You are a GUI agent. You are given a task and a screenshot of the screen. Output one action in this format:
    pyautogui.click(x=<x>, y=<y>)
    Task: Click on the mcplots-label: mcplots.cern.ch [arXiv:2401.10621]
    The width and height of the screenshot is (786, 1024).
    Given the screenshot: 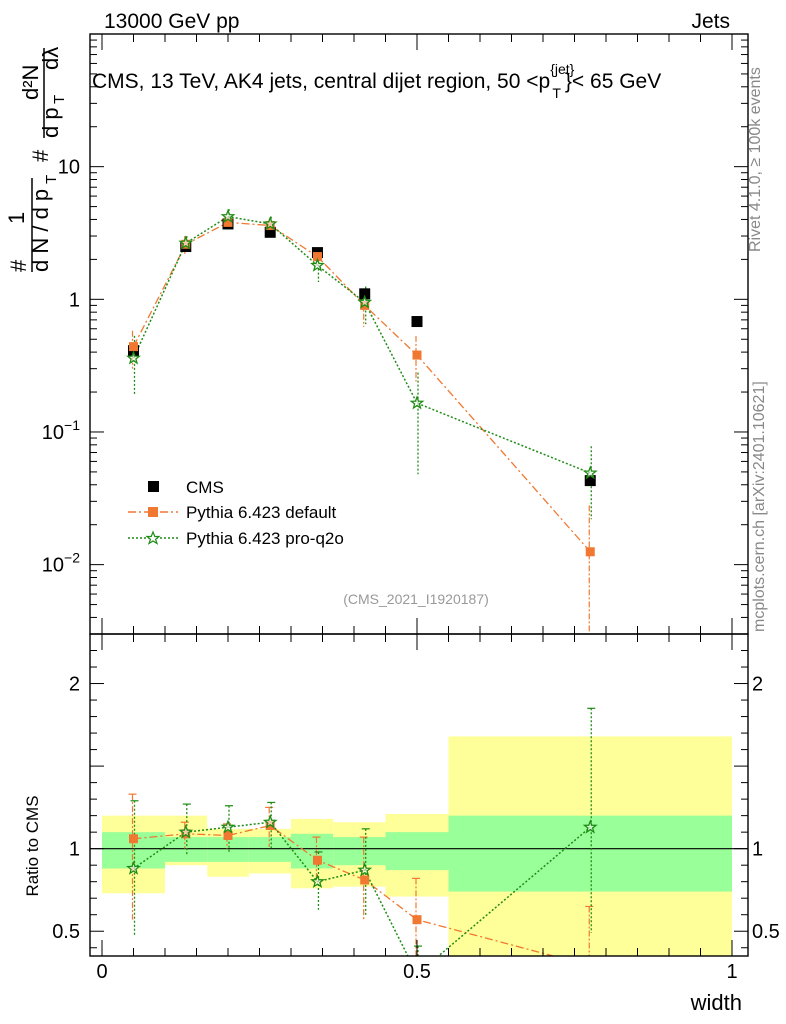 What is the action you would take?
    pyautogui.click(x=759, y=506)
    